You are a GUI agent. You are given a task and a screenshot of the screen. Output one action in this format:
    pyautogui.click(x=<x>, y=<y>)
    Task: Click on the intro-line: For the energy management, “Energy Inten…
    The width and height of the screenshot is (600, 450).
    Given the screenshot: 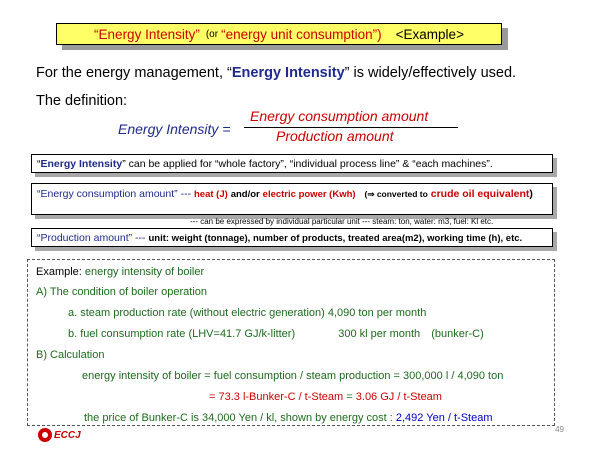 What is the action you would take?
    pyautogui.click(x=276, y=73)
    